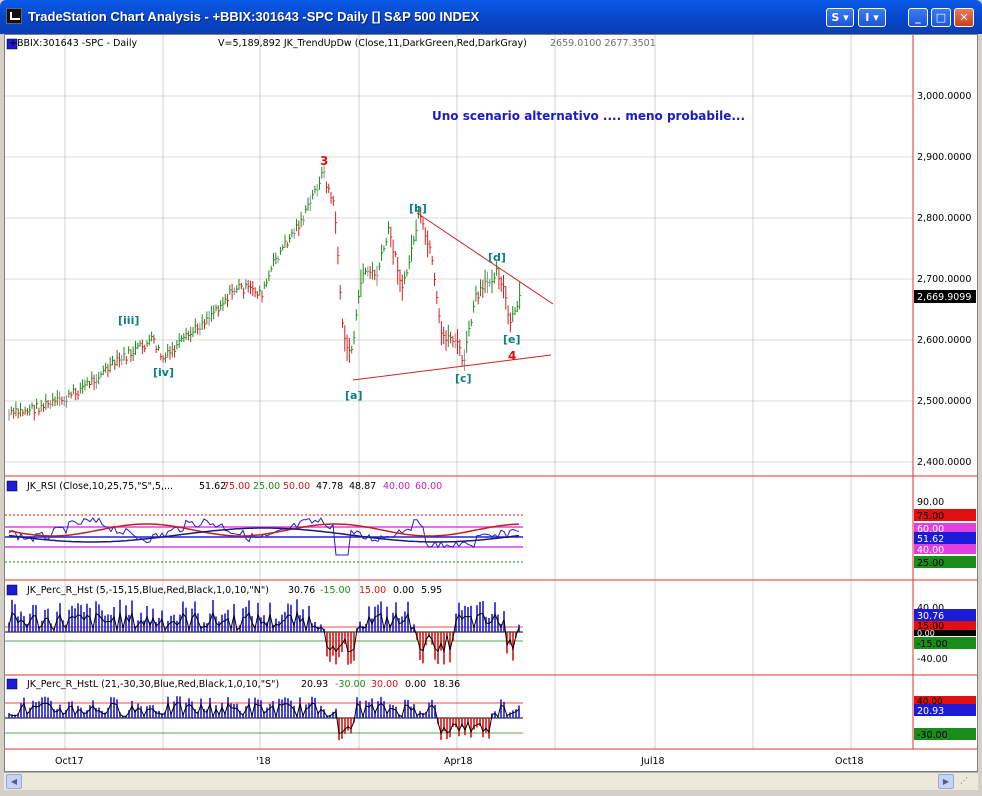  What do you see at coordinates (930, 529) in the screenshot?
I see `rsi-axis-60: 60.00` at bounding box center [930, 529].